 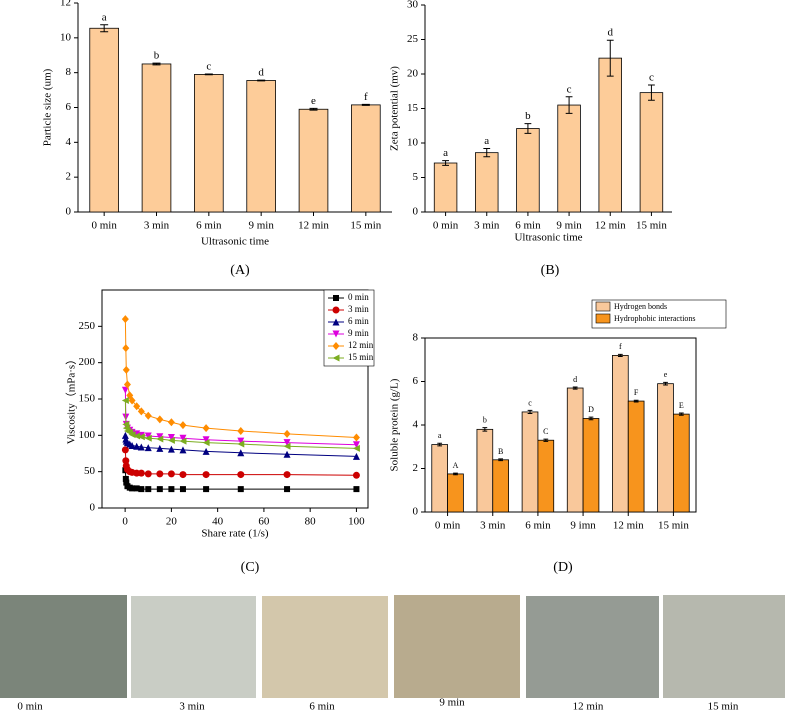 I want to click on y-axis-label: Particle size (um), so click(x=48, y=107).